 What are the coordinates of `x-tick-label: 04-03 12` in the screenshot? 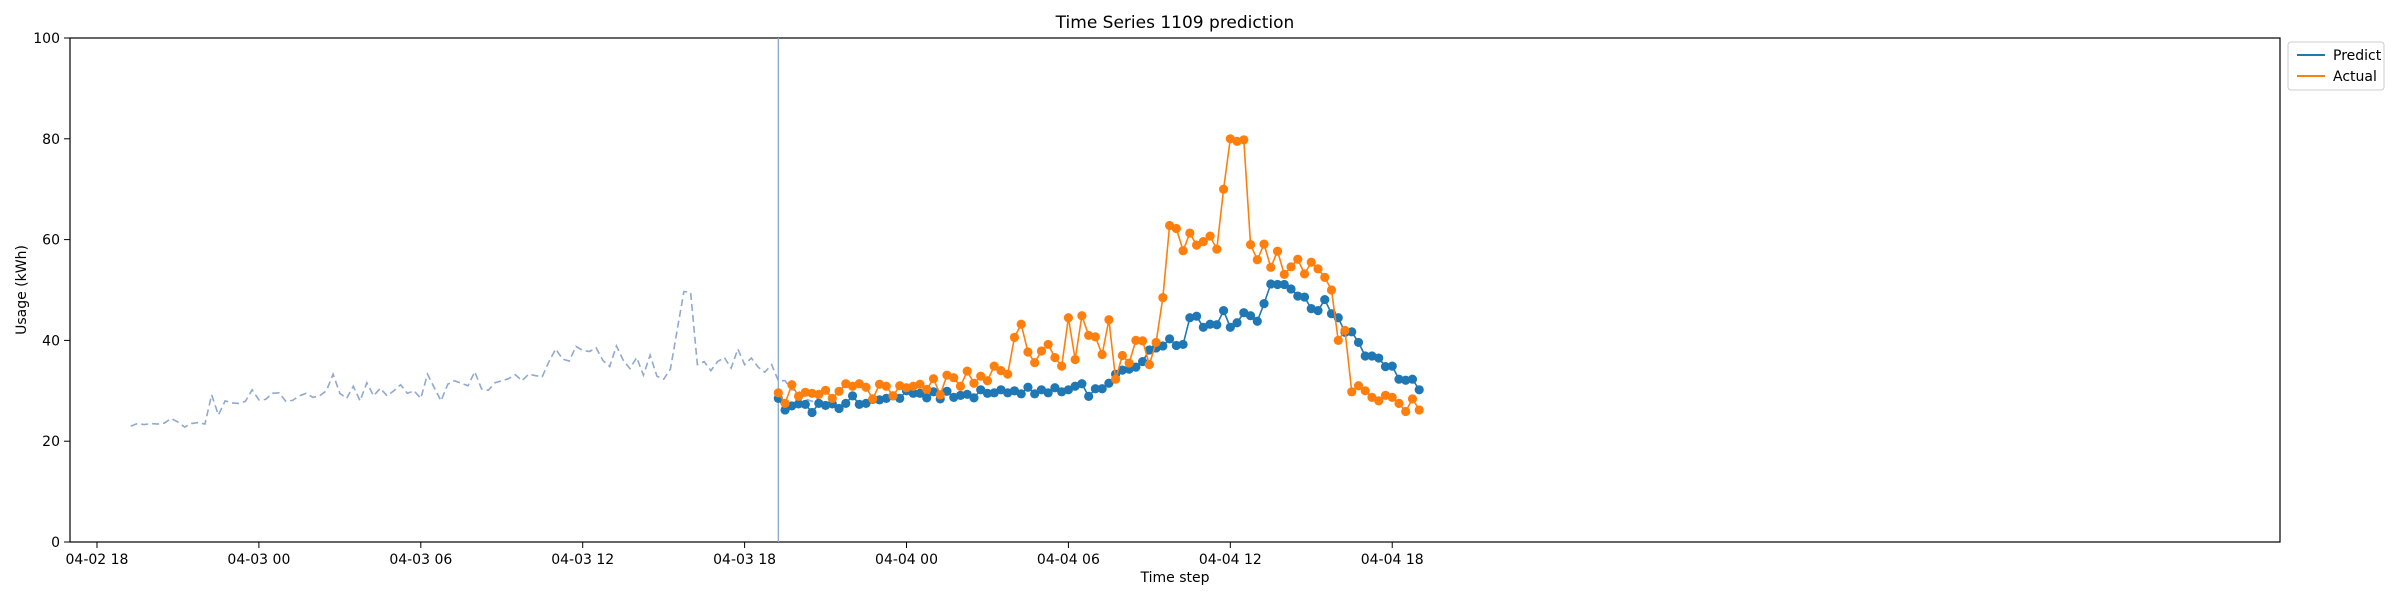 It's located at (582, 560).